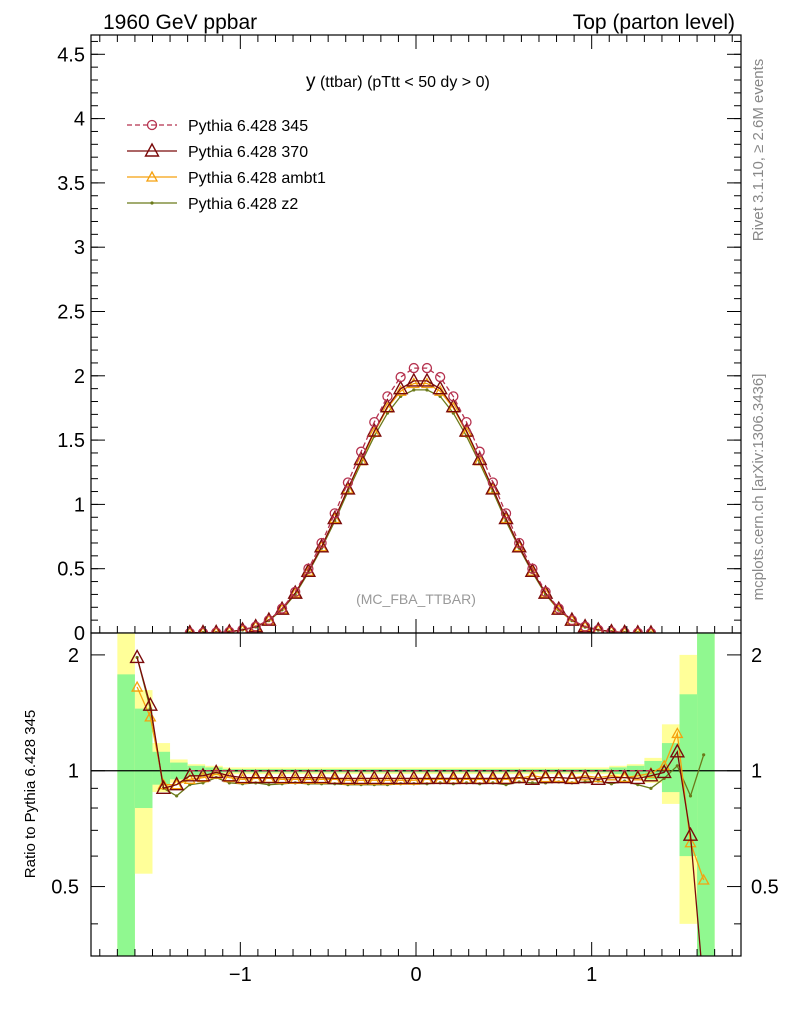 This screenshot has width=786, height=1024. Describe the element at coordinates (73, 656) in the screenshot. I see `ratio-y-tick-label: 2` at that location.